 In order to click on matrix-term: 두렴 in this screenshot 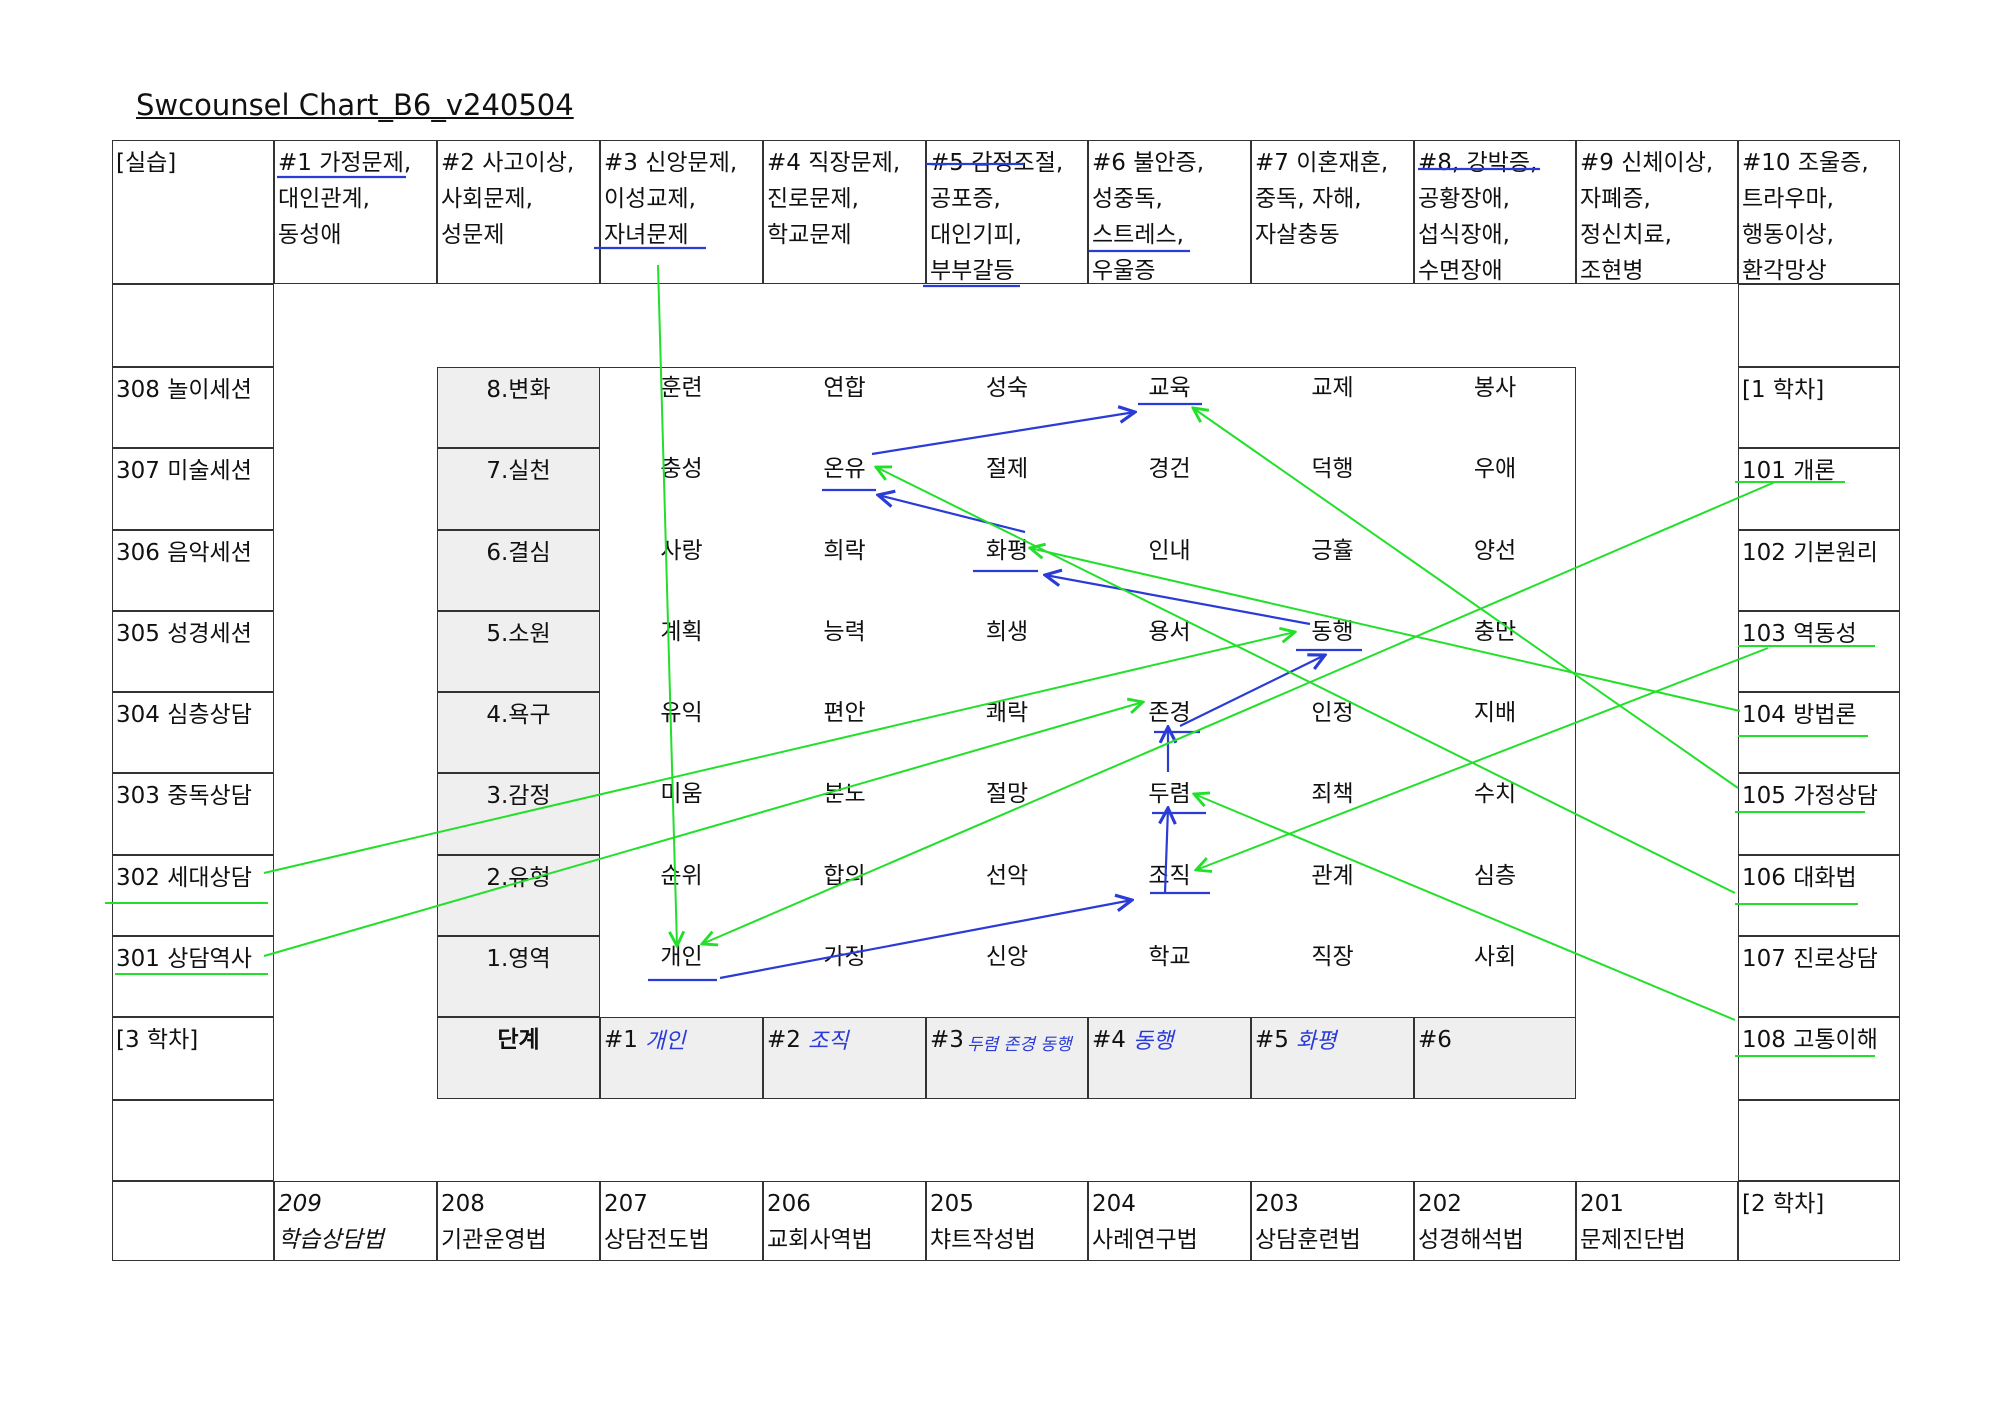, I will do `click(1169, 794)`.